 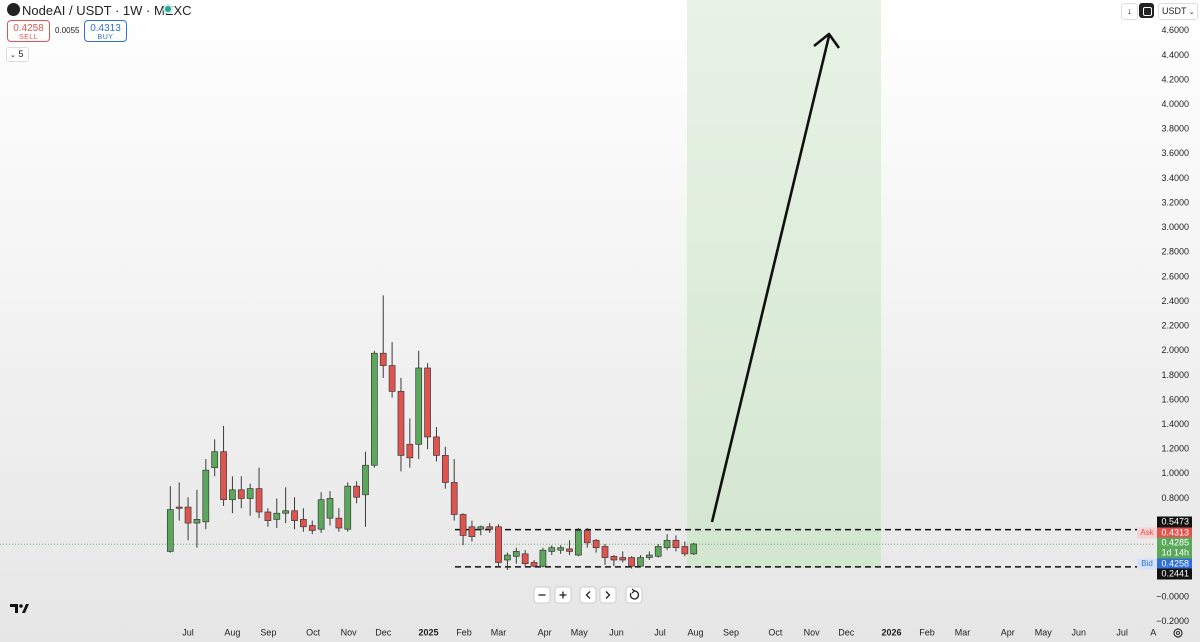 What do you see at coordinates (107, 10) in the screenshot?
I see `symbol-title: NodeAI / USDT · 1W · MEXC` at bounding box center [107, 10].